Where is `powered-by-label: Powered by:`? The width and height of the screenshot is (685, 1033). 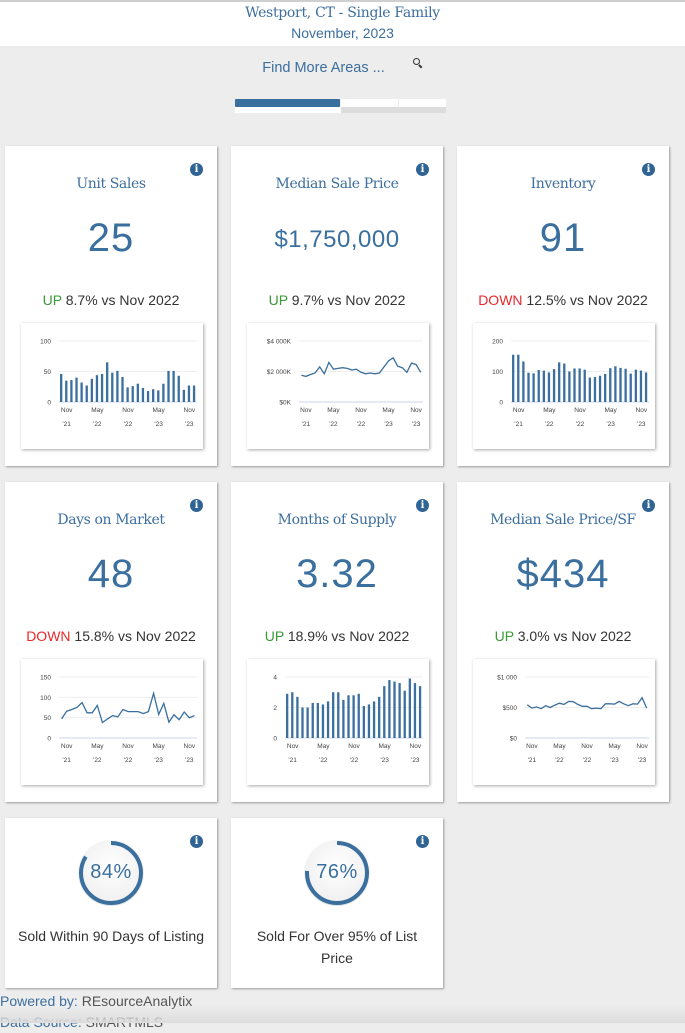
powered-by-label: Powered by: is located at coordinates (39, 1001).